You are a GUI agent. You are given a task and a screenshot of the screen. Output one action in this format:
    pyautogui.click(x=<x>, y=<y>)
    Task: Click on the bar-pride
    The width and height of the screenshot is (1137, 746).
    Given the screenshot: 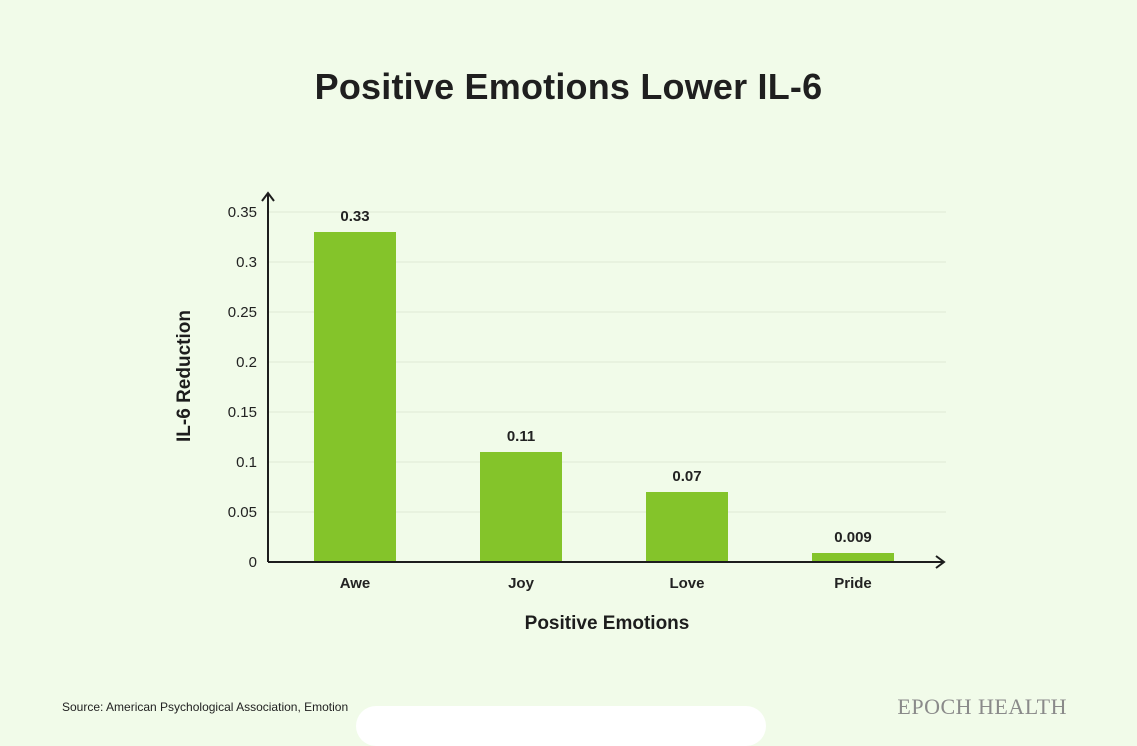 What is the action you would take?
    pyautogui.click(x=853, y=557)
    